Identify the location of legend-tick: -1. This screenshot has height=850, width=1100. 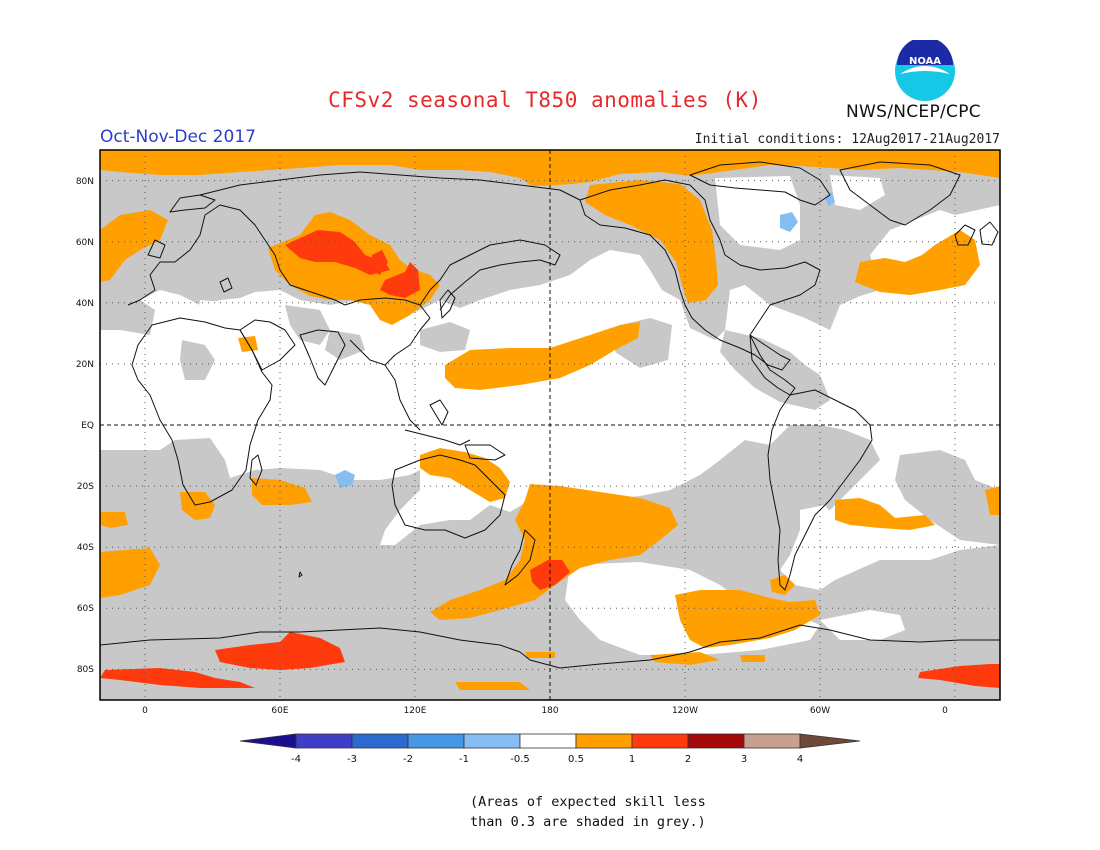
(464, 759).